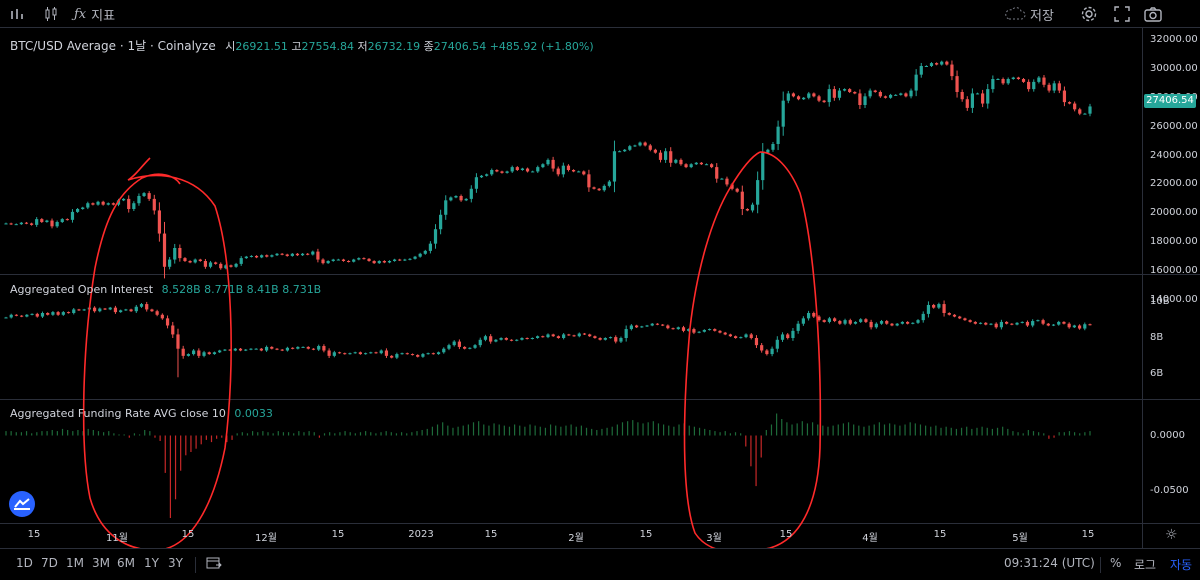  What do you see at coordinates (1049, 563) in the screenshot?
I see `clock-time: 09:31:24 (UTC)` at bounding box center [1049, 563].